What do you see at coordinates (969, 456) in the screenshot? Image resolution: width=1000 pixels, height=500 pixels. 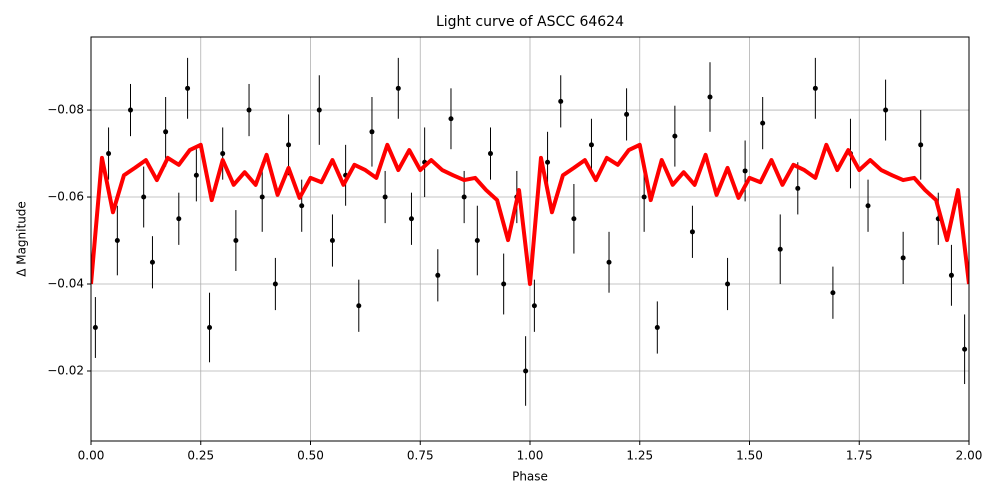 I see `x-tick-label: 2.00` at bounding box center [969, 456].